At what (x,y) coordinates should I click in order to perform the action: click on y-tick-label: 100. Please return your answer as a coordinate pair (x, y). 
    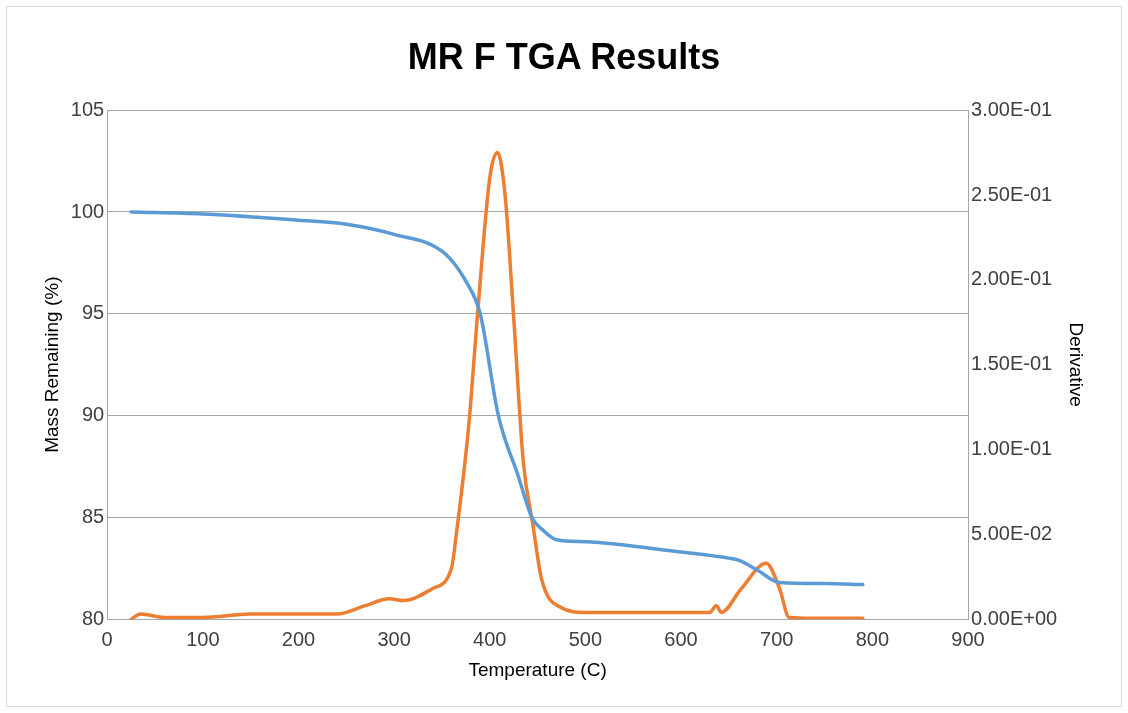
    Looking at the image, I should click on (87, 210).